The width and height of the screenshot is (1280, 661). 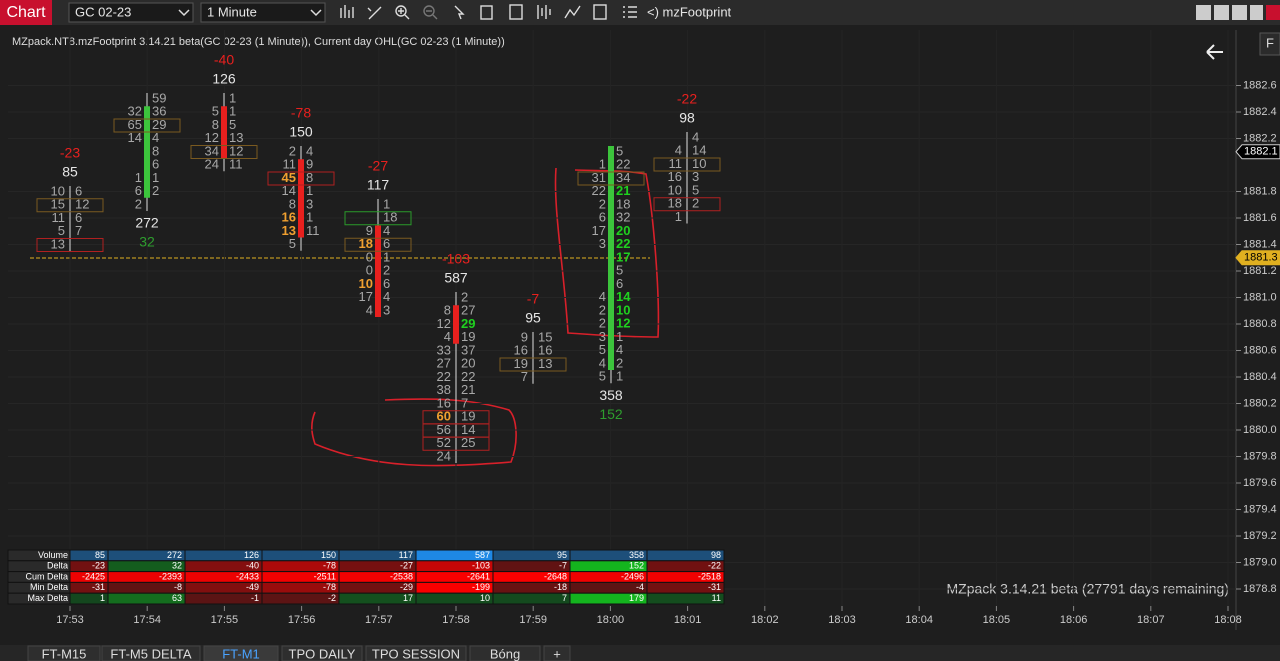 I want to click on column-stat: 152, so click(x=611, y=414).